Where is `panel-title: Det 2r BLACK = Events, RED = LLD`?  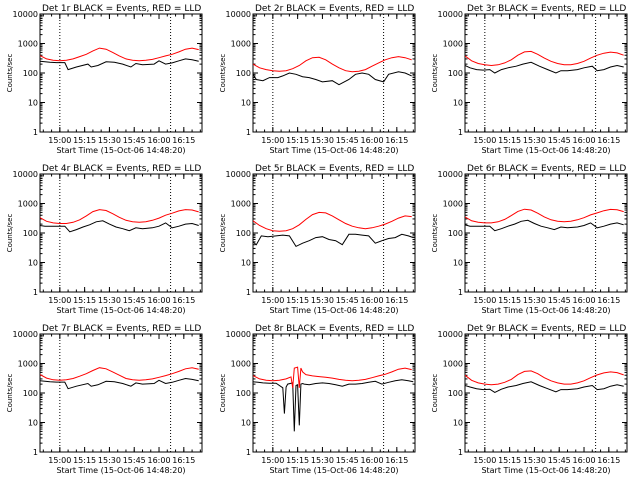
panel-title: Det 2r BLACK = Events, RED = LLD is located at coordinates (334, 9).